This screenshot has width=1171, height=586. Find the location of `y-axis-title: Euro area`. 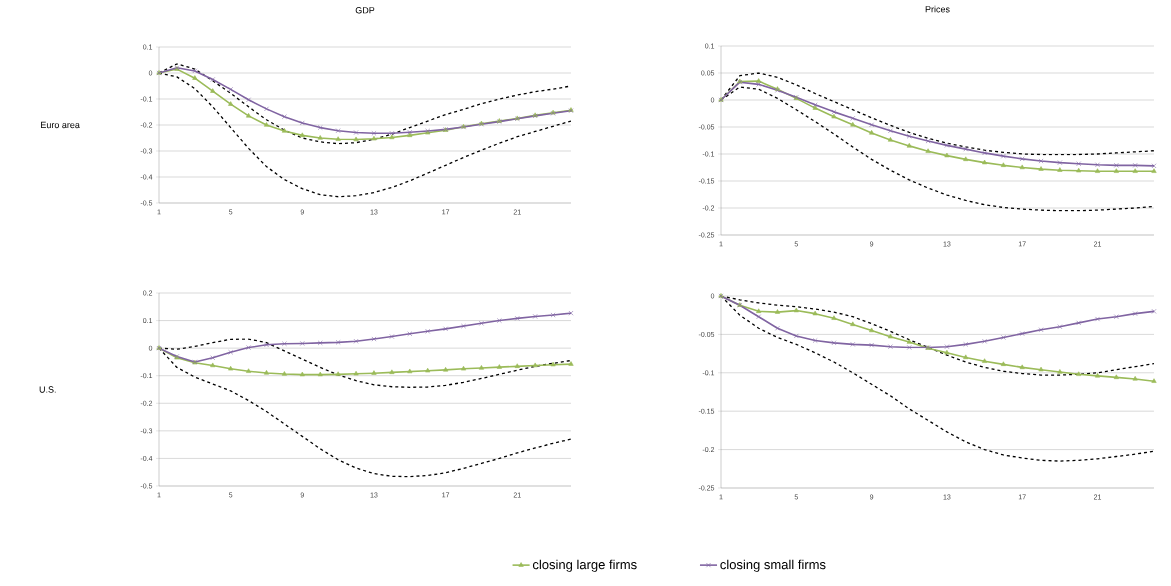

y-axis-title: Euro area is located at coordinates (60, 125).